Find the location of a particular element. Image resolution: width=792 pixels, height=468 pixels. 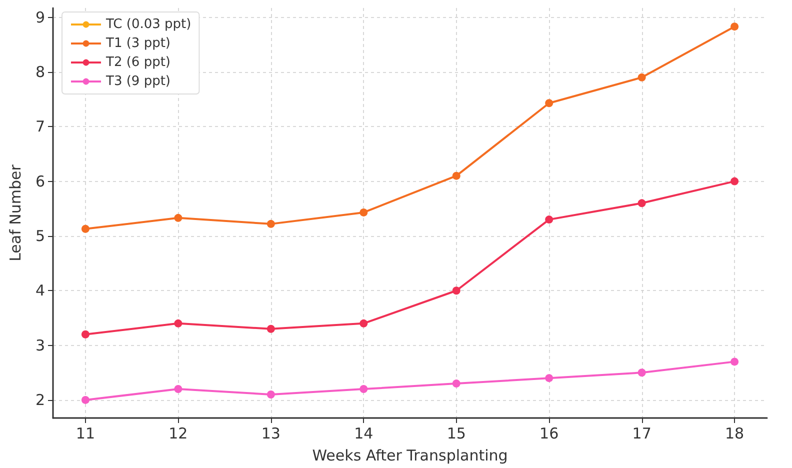

y-tick-label: 2 is located at coordinates (40, 399).